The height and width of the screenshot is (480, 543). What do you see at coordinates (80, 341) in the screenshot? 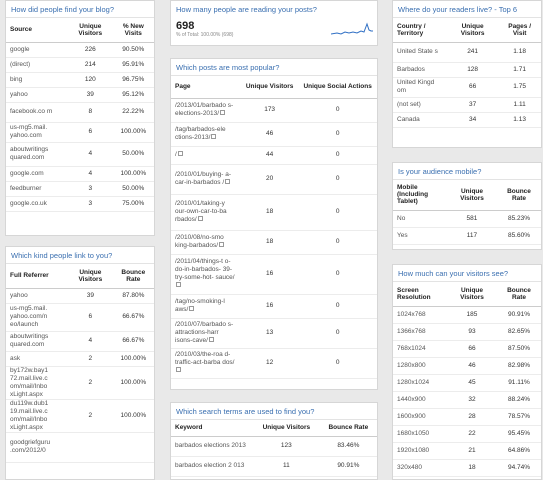
I see `table-row: aboutwritings quared.com 4 66.67%` at bounding box center [80, 341].